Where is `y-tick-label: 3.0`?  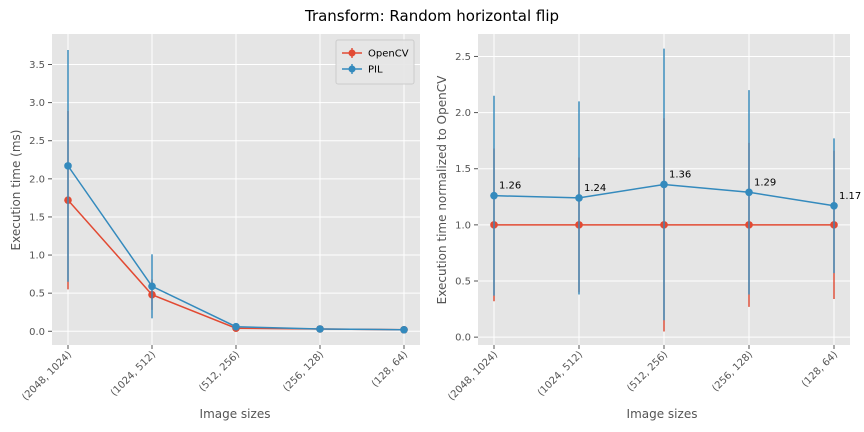
y-tick-label: 3.0 is located at coordinates (37, 103).